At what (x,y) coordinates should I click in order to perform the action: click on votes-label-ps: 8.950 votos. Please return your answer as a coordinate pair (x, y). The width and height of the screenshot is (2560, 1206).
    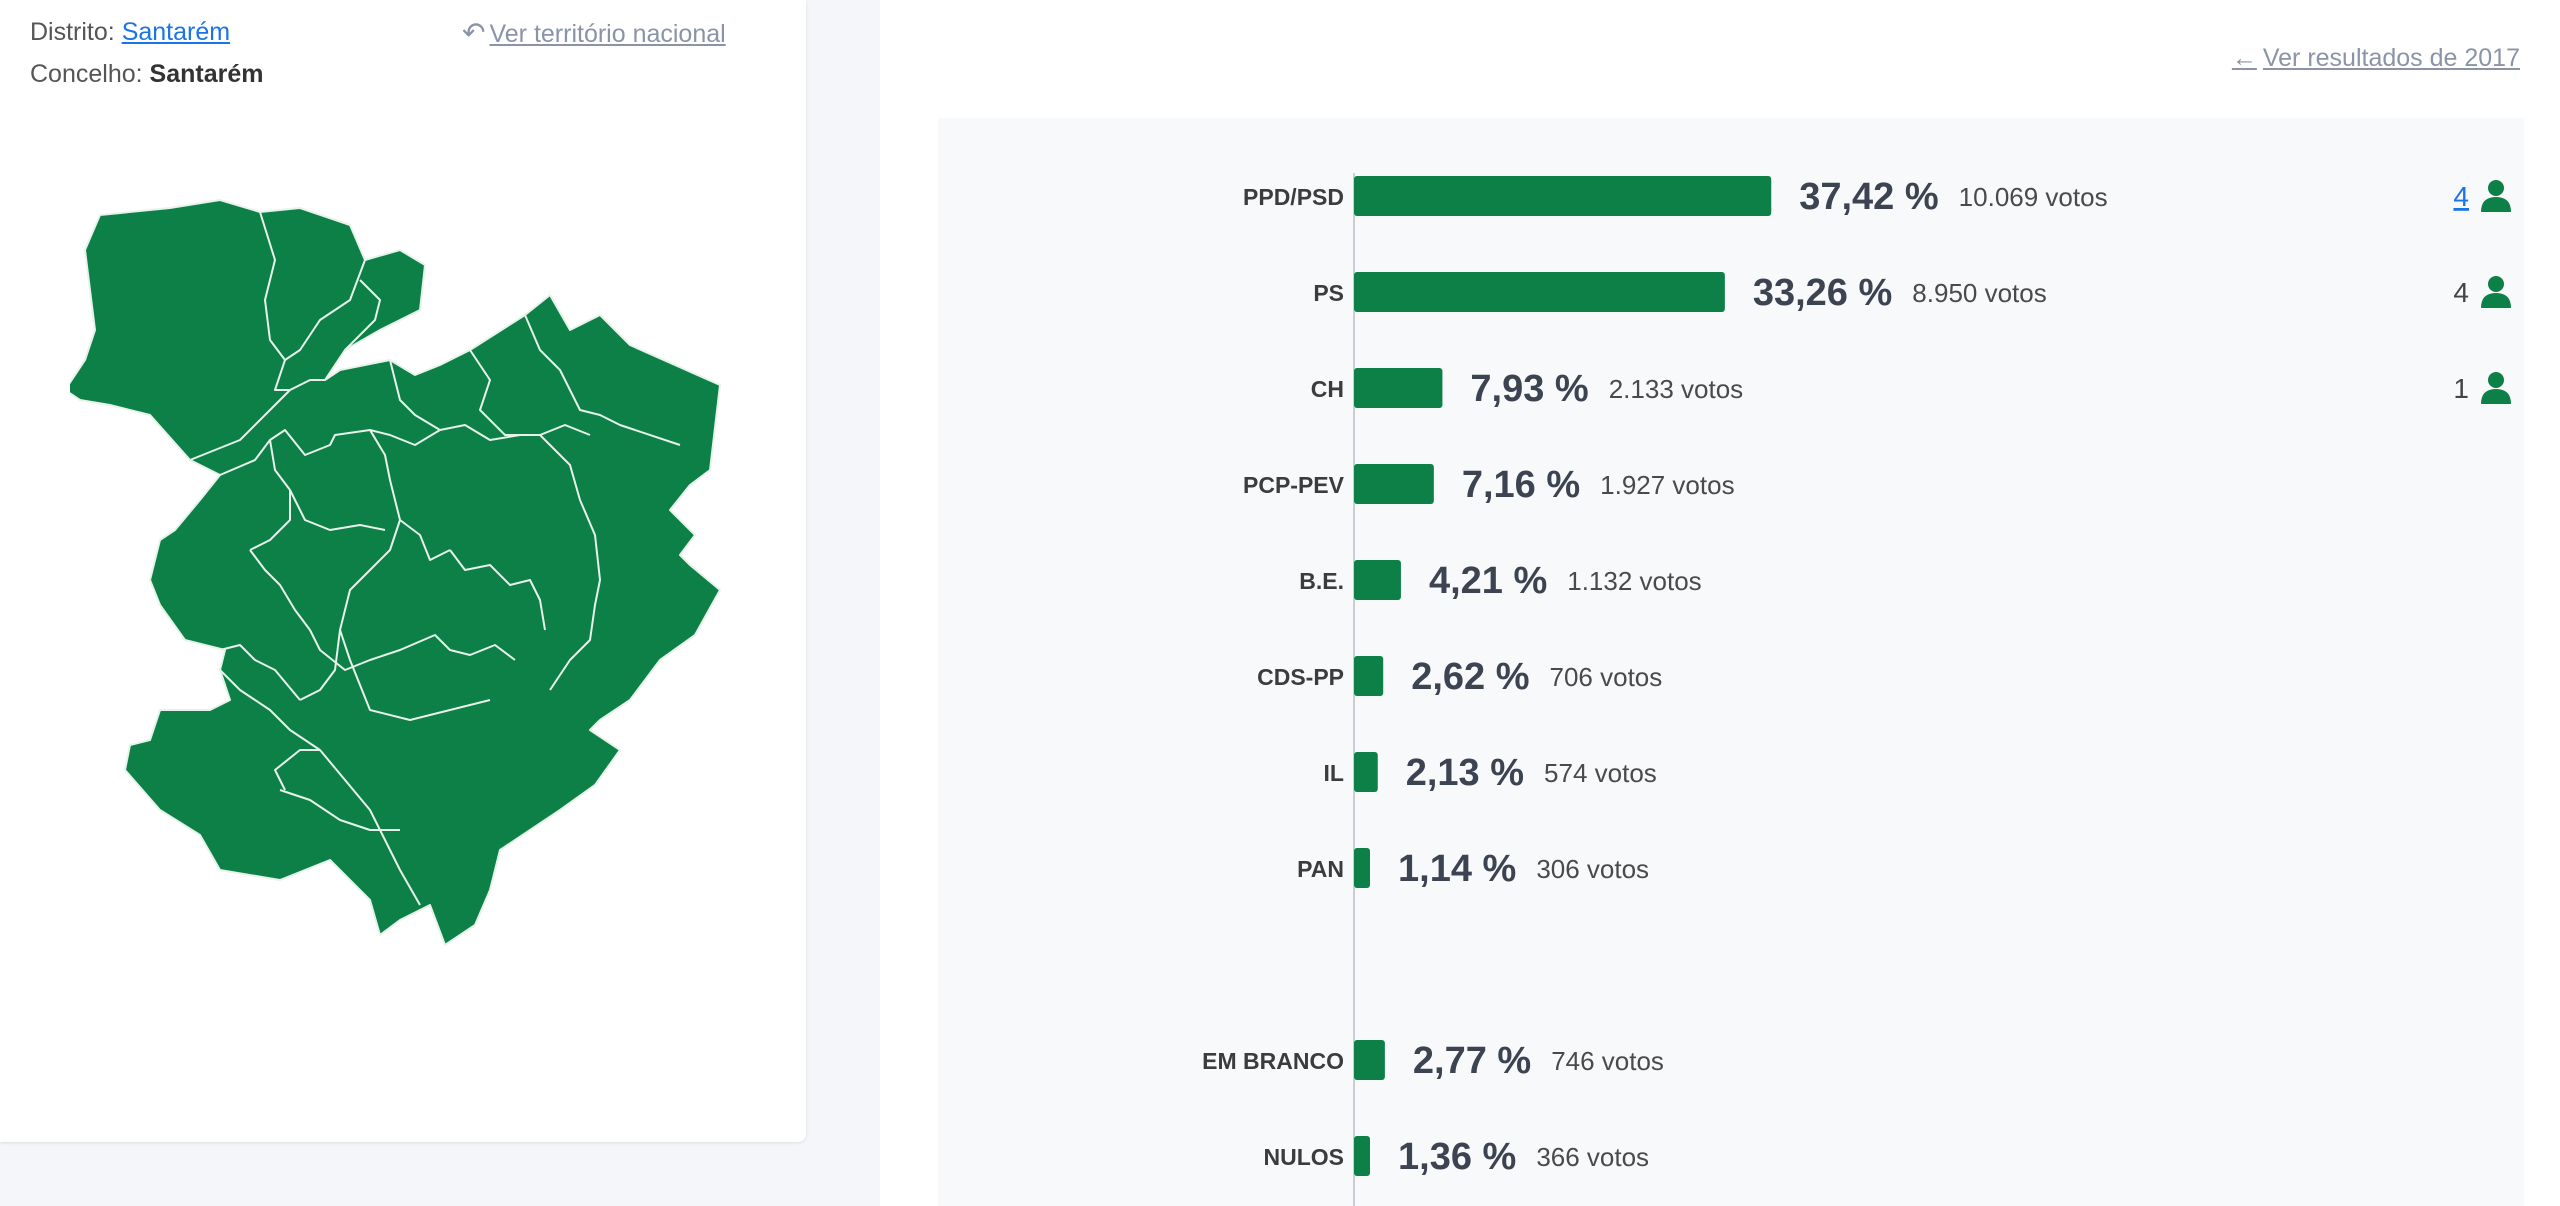
    Looking at the image, I should click on (1979, 293).